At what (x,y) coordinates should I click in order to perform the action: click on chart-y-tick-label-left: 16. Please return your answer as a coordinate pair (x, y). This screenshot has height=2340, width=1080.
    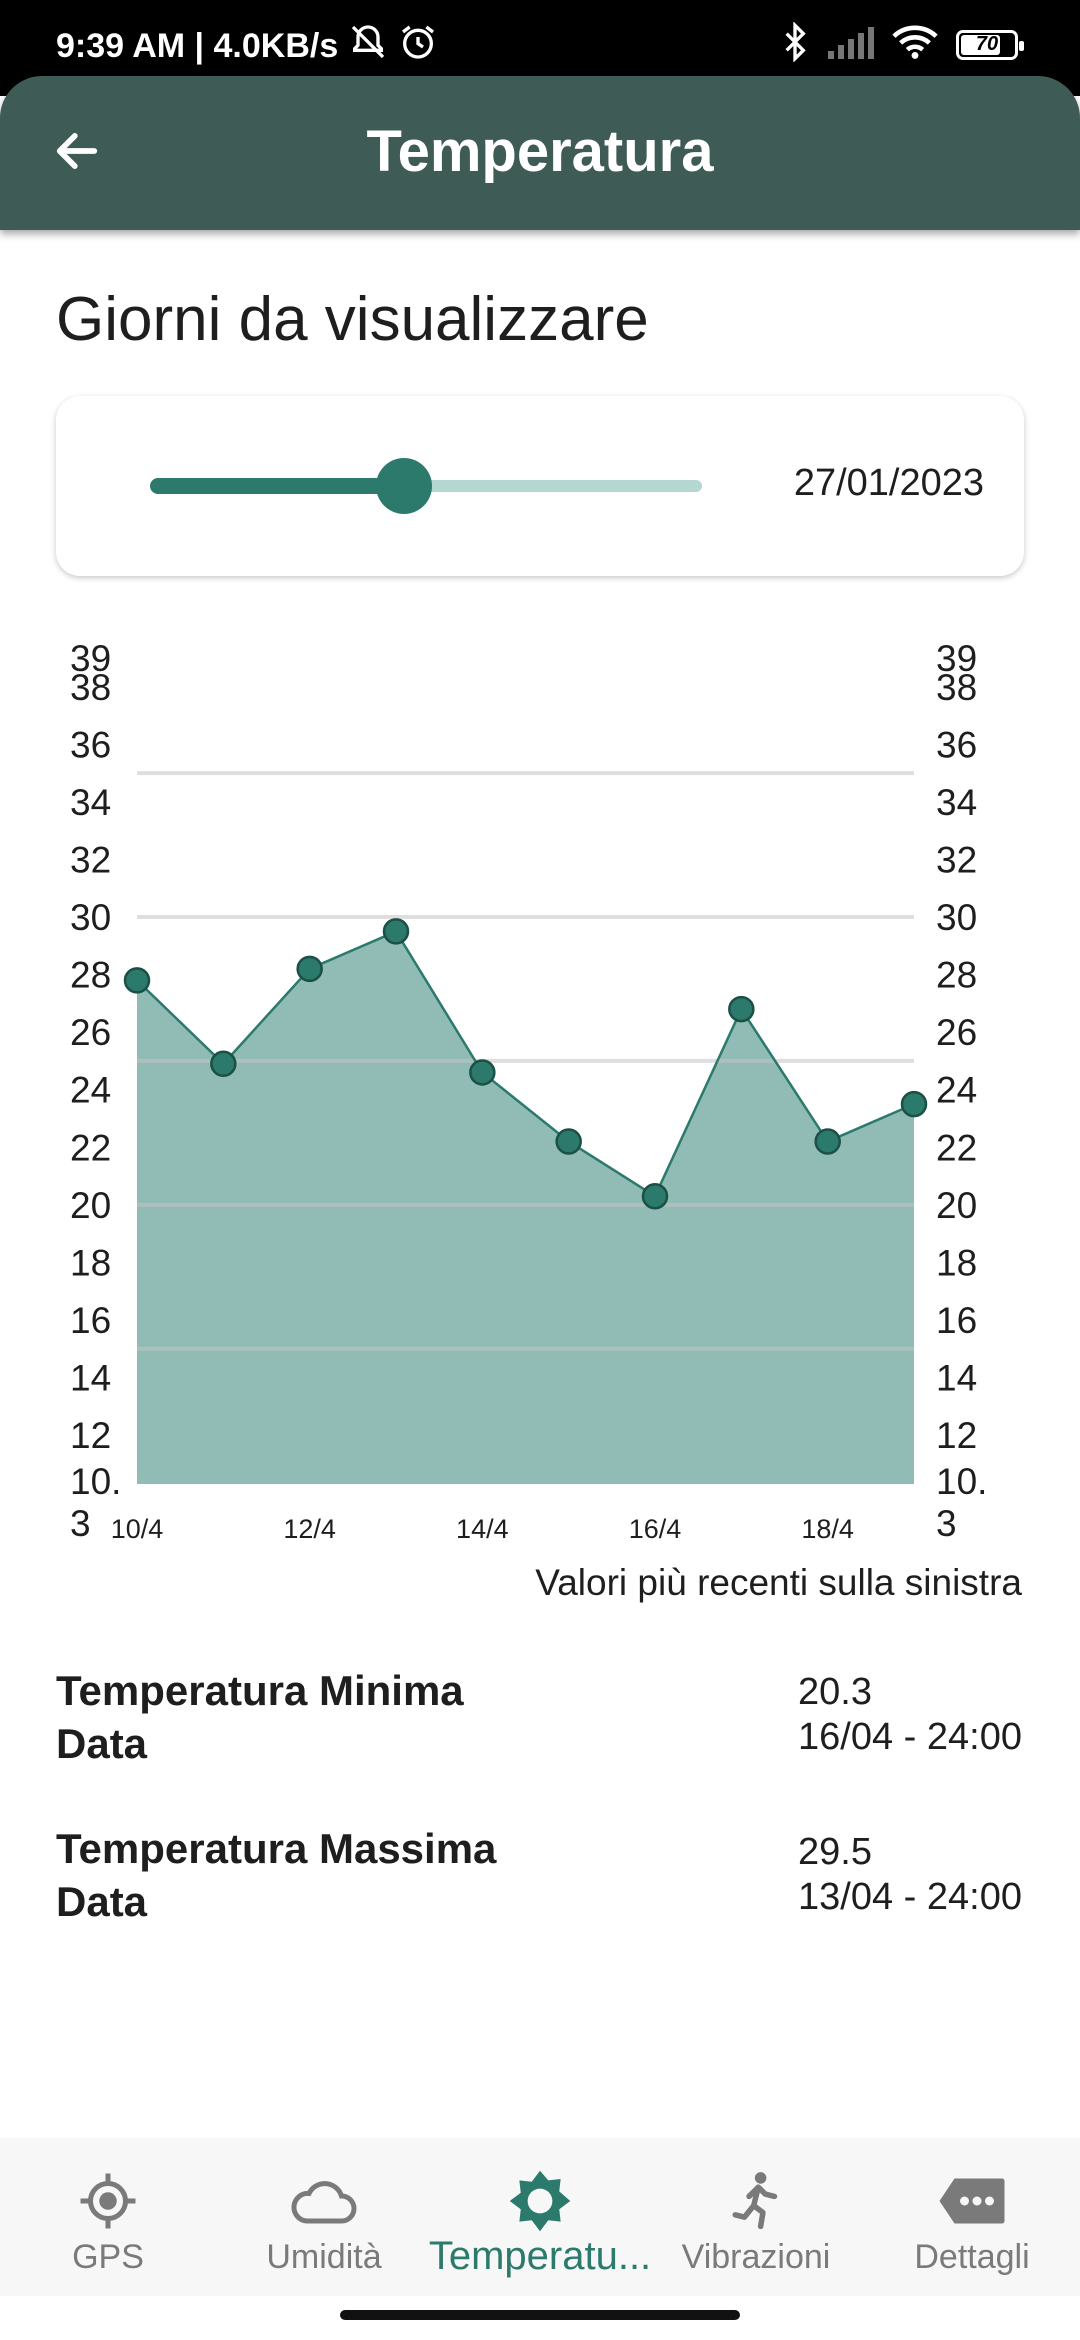
    Looking at the image, I should click on (90, 1320).